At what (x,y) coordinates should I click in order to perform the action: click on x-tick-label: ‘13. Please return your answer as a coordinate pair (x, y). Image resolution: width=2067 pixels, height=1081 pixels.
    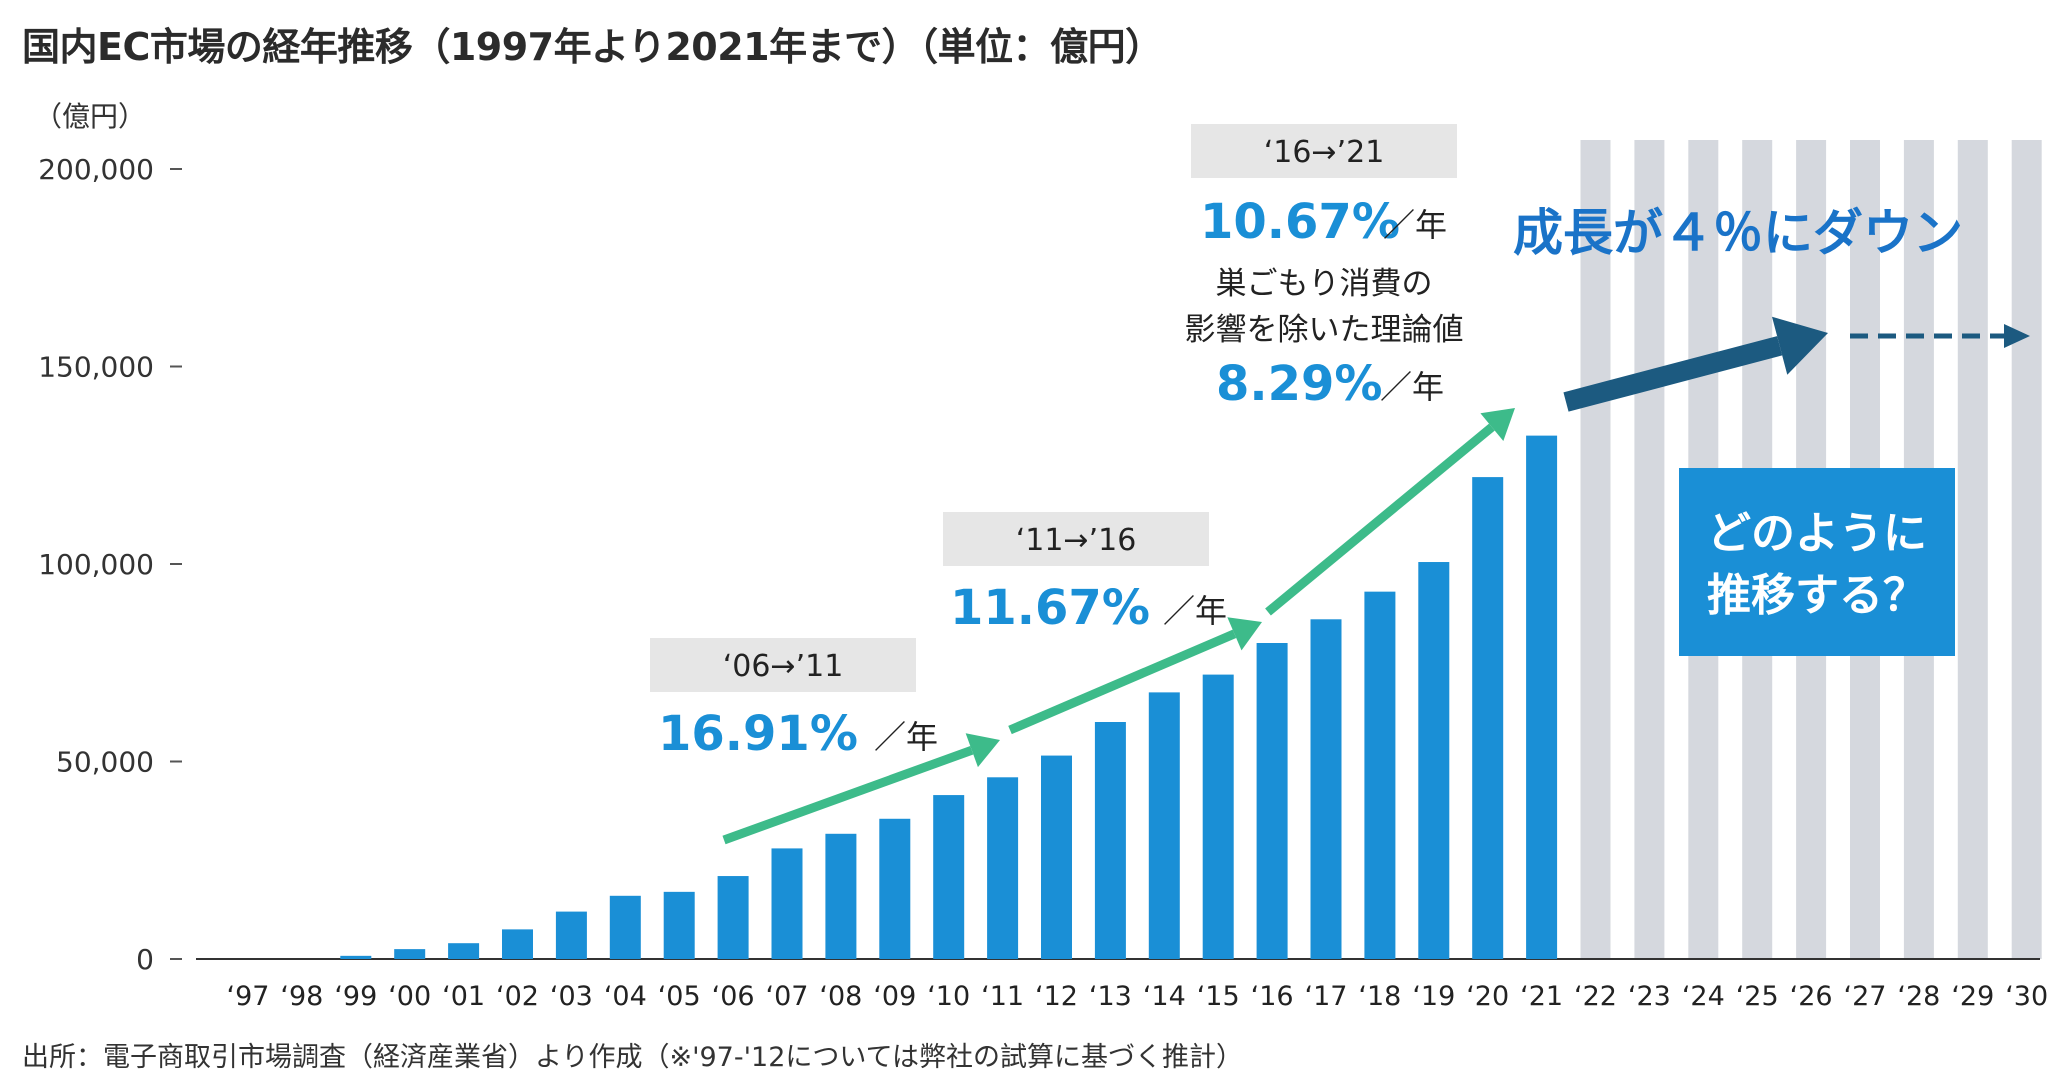
    Looking at the image, I should click on (1110, 996).